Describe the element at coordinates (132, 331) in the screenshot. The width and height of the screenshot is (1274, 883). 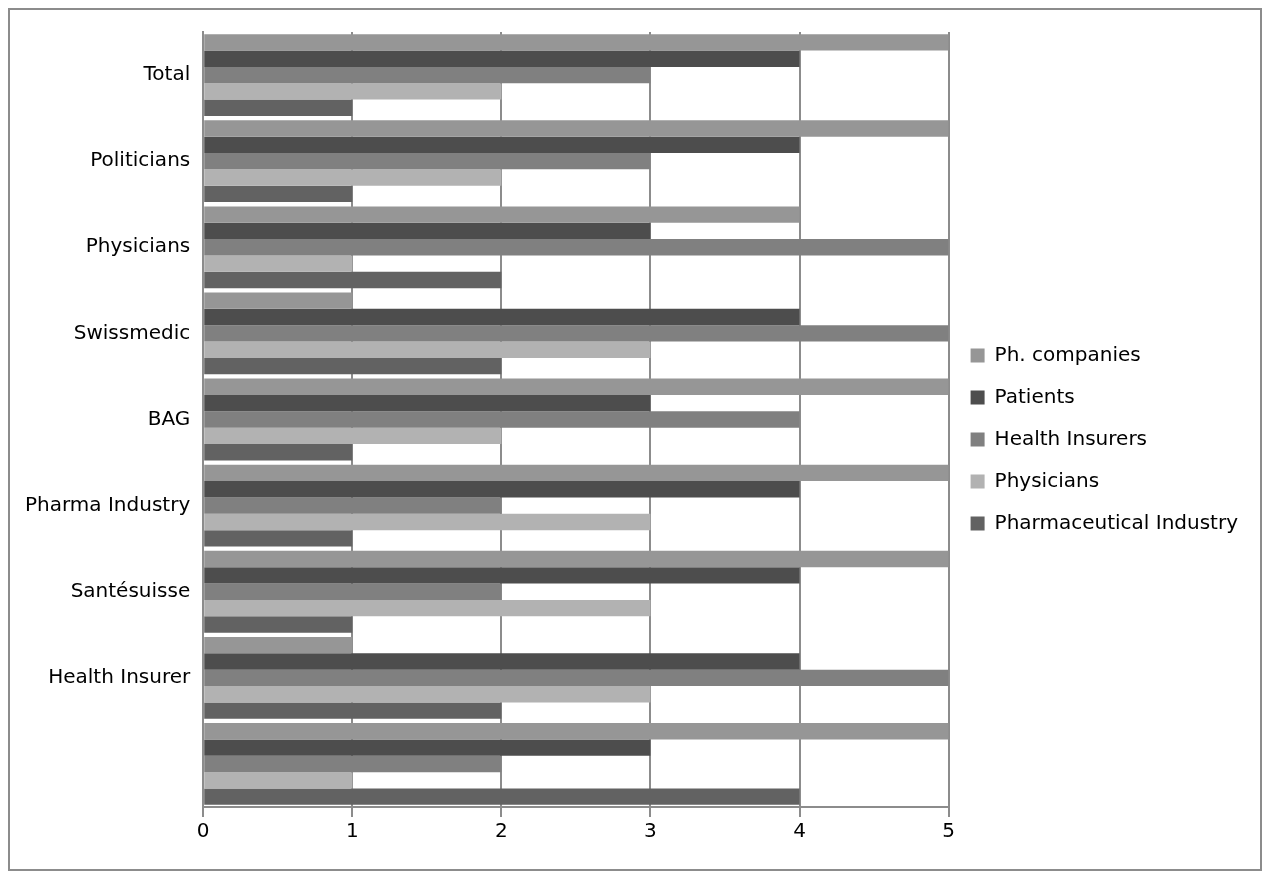
I see `y-tick-label: Swissmedic` at that location.